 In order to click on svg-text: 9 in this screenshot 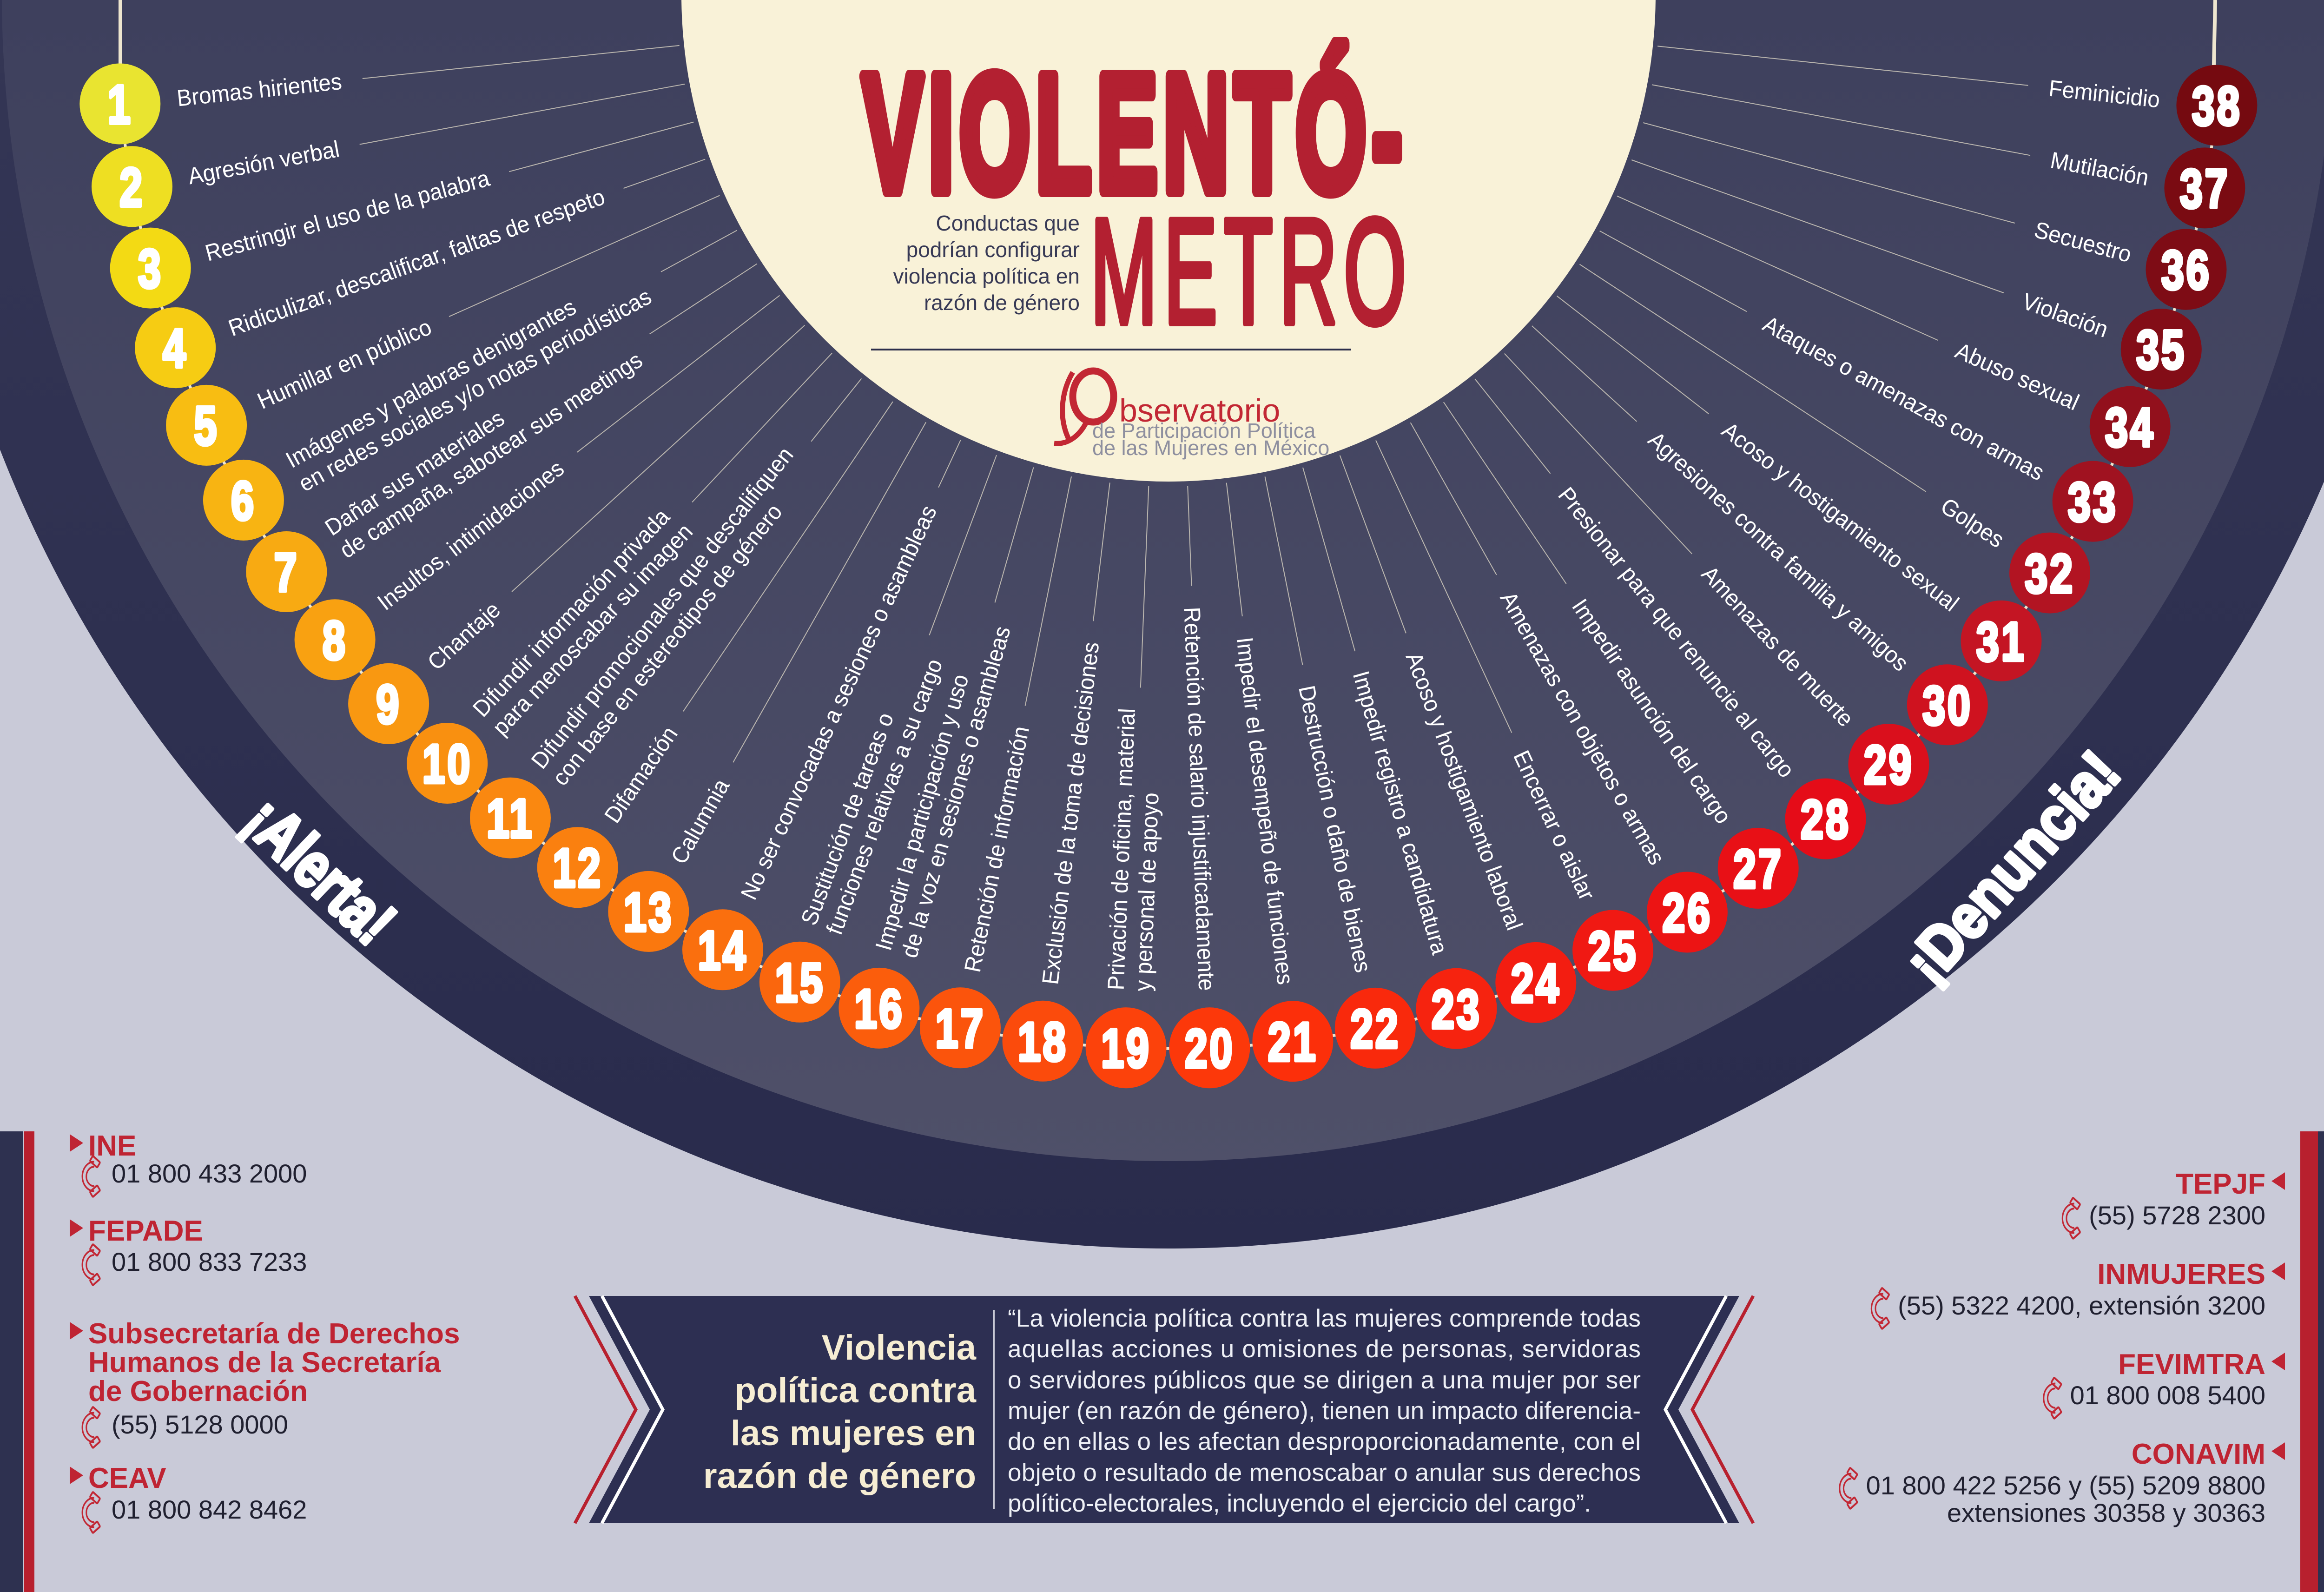, I will do `click(388, 704)`.